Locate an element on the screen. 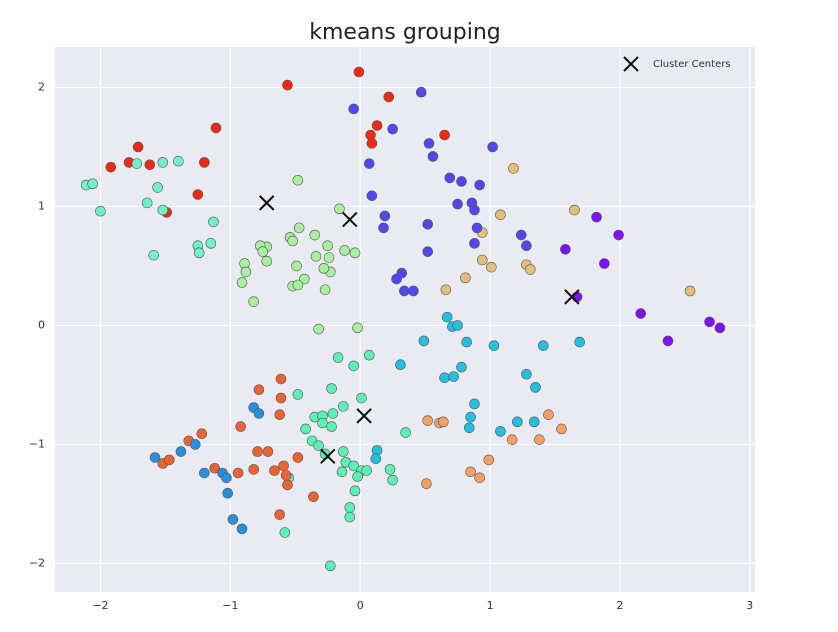 This screenshot has height=632, width=838. x-tick-label: 1 is located at coordinates (490, 605).